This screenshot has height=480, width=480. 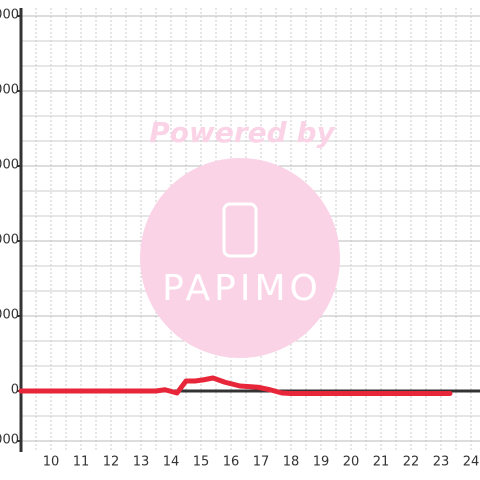 I want to click on x-tick-label: 10, so click(x=51, y=462).